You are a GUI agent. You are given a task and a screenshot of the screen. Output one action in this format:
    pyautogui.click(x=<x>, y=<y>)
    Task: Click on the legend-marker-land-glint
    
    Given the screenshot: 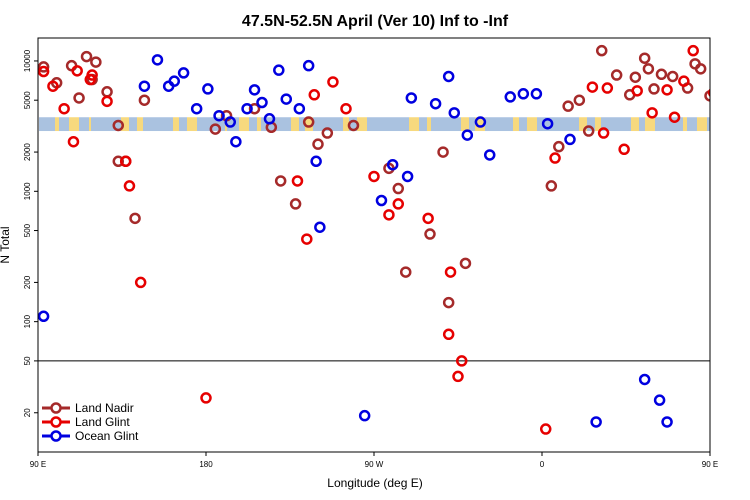 What is the action you would take?
    pyautogui.click(x=56, y=422)
    